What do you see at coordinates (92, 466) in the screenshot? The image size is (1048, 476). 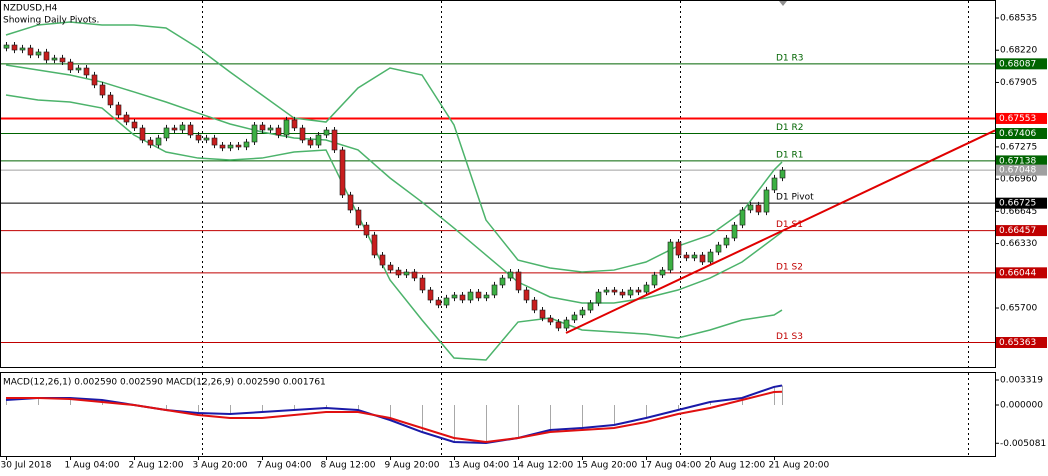 I see `x-tick-label: 1 Aug 04:00` at bounding box center [92, 466].